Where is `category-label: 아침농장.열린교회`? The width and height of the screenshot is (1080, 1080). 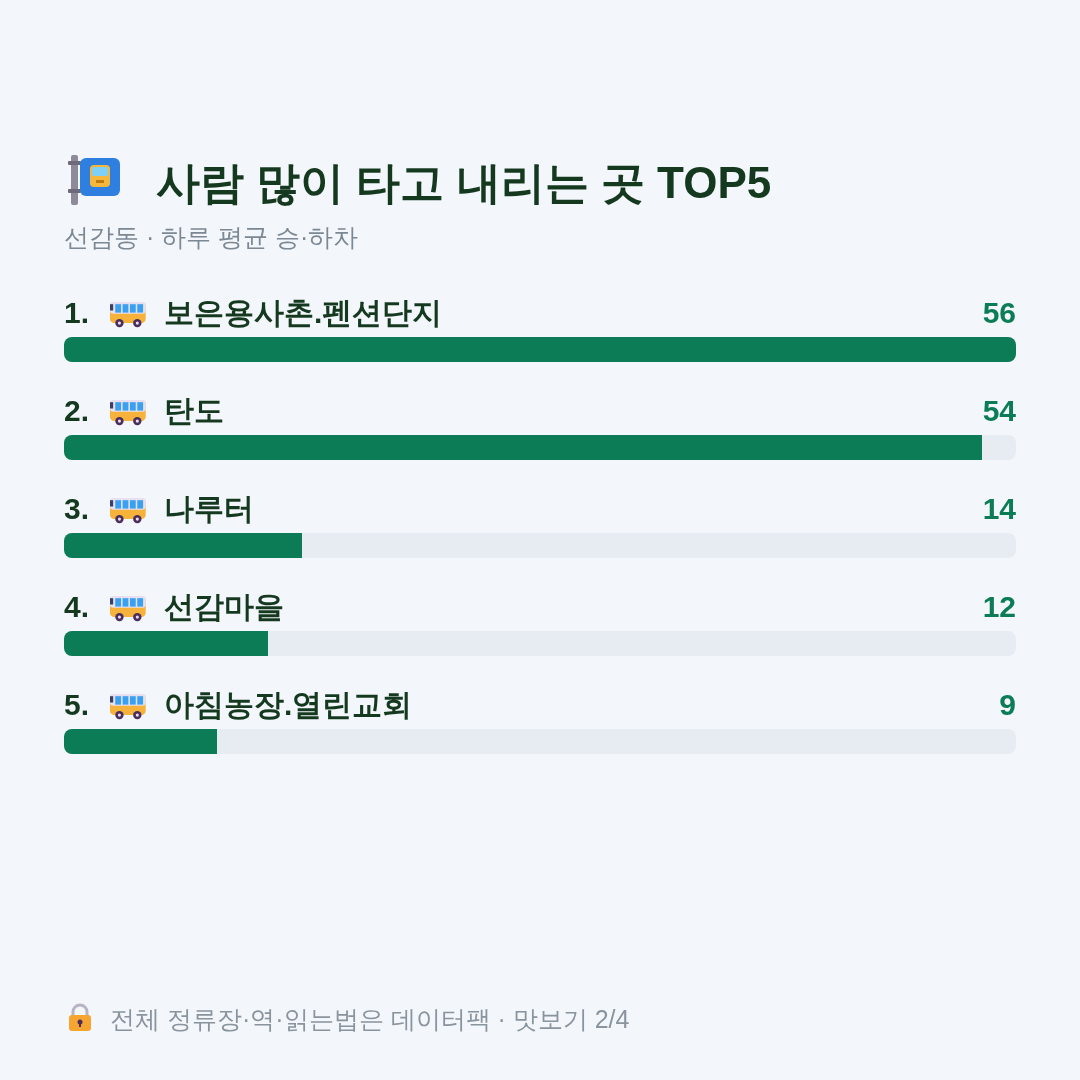
category-label: 아침농장.열린교회 is located at coordinates (288, 704).